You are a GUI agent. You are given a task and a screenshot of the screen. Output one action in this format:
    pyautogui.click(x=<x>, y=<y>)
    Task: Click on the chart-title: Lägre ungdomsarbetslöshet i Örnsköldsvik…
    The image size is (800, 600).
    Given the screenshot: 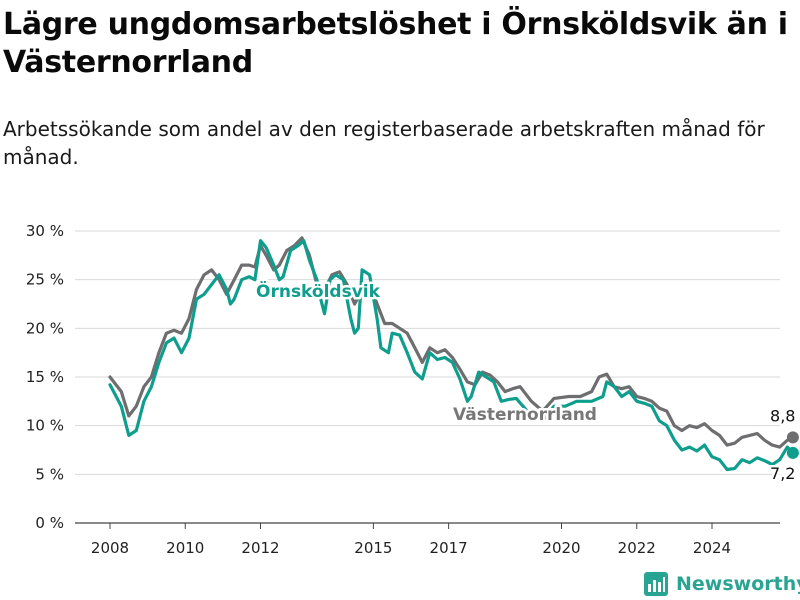 What is the action you would take?
    pyautogui.click(x=395, y=43)
    